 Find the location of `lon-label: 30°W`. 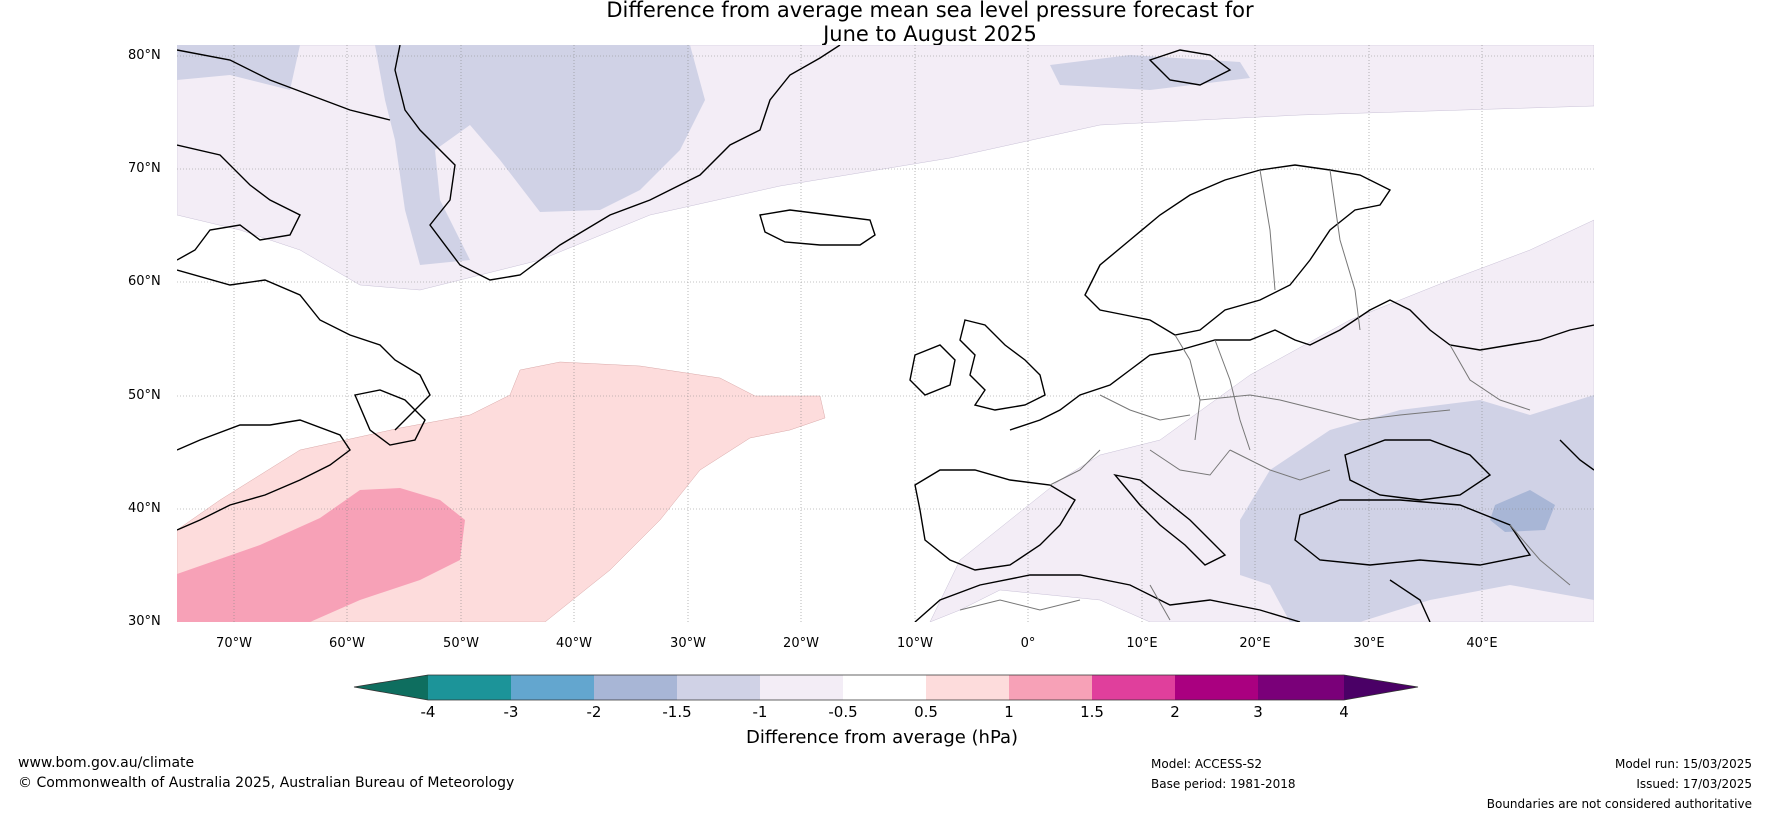

lon-label: 30°W is located at coordinates (688, 643).